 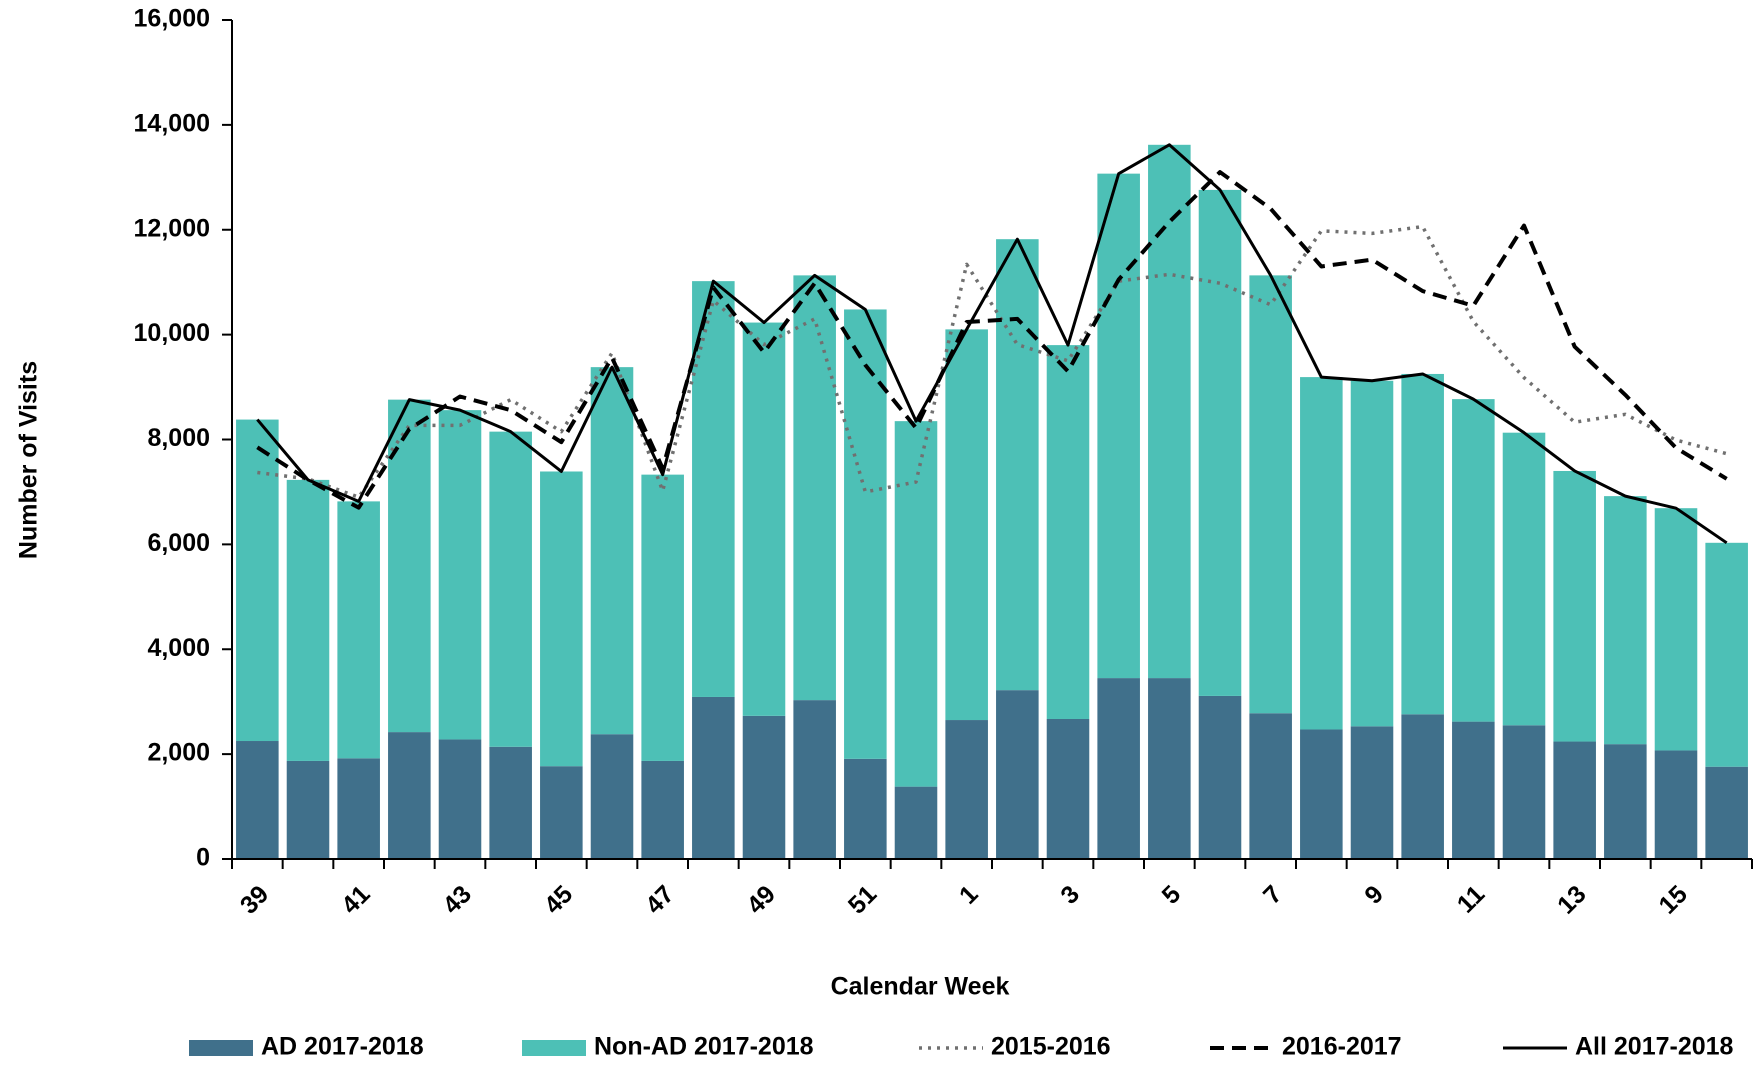 I want to click on y-tick-label: 0, so click(x=203, y=858).